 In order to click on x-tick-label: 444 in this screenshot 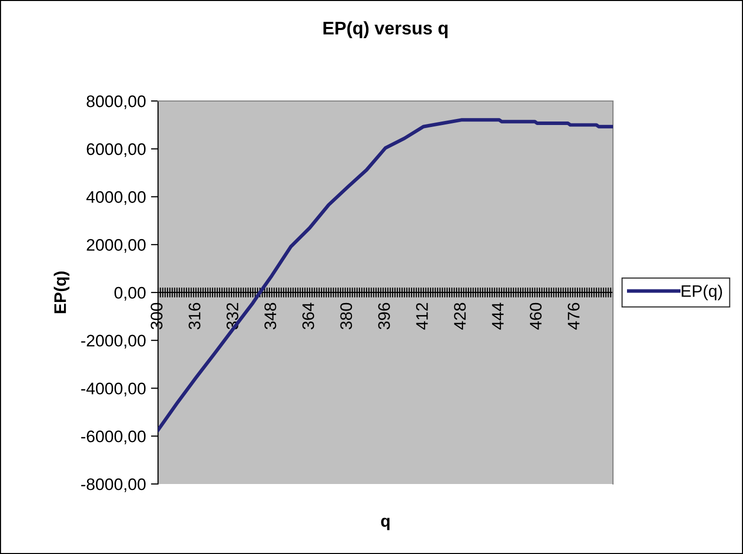, I will do `click(498, 316)`.